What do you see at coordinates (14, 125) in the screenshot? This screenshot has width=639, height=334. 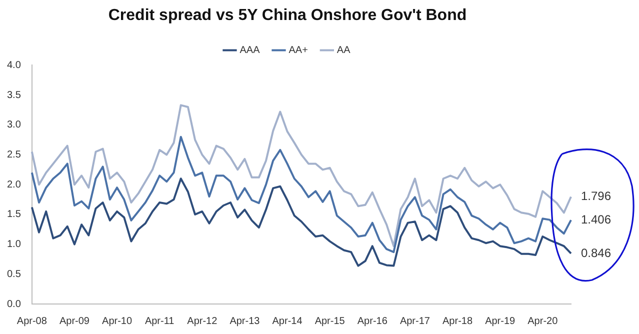 I see `y-tick-label: 3.0` at bounding box center [14, 125].